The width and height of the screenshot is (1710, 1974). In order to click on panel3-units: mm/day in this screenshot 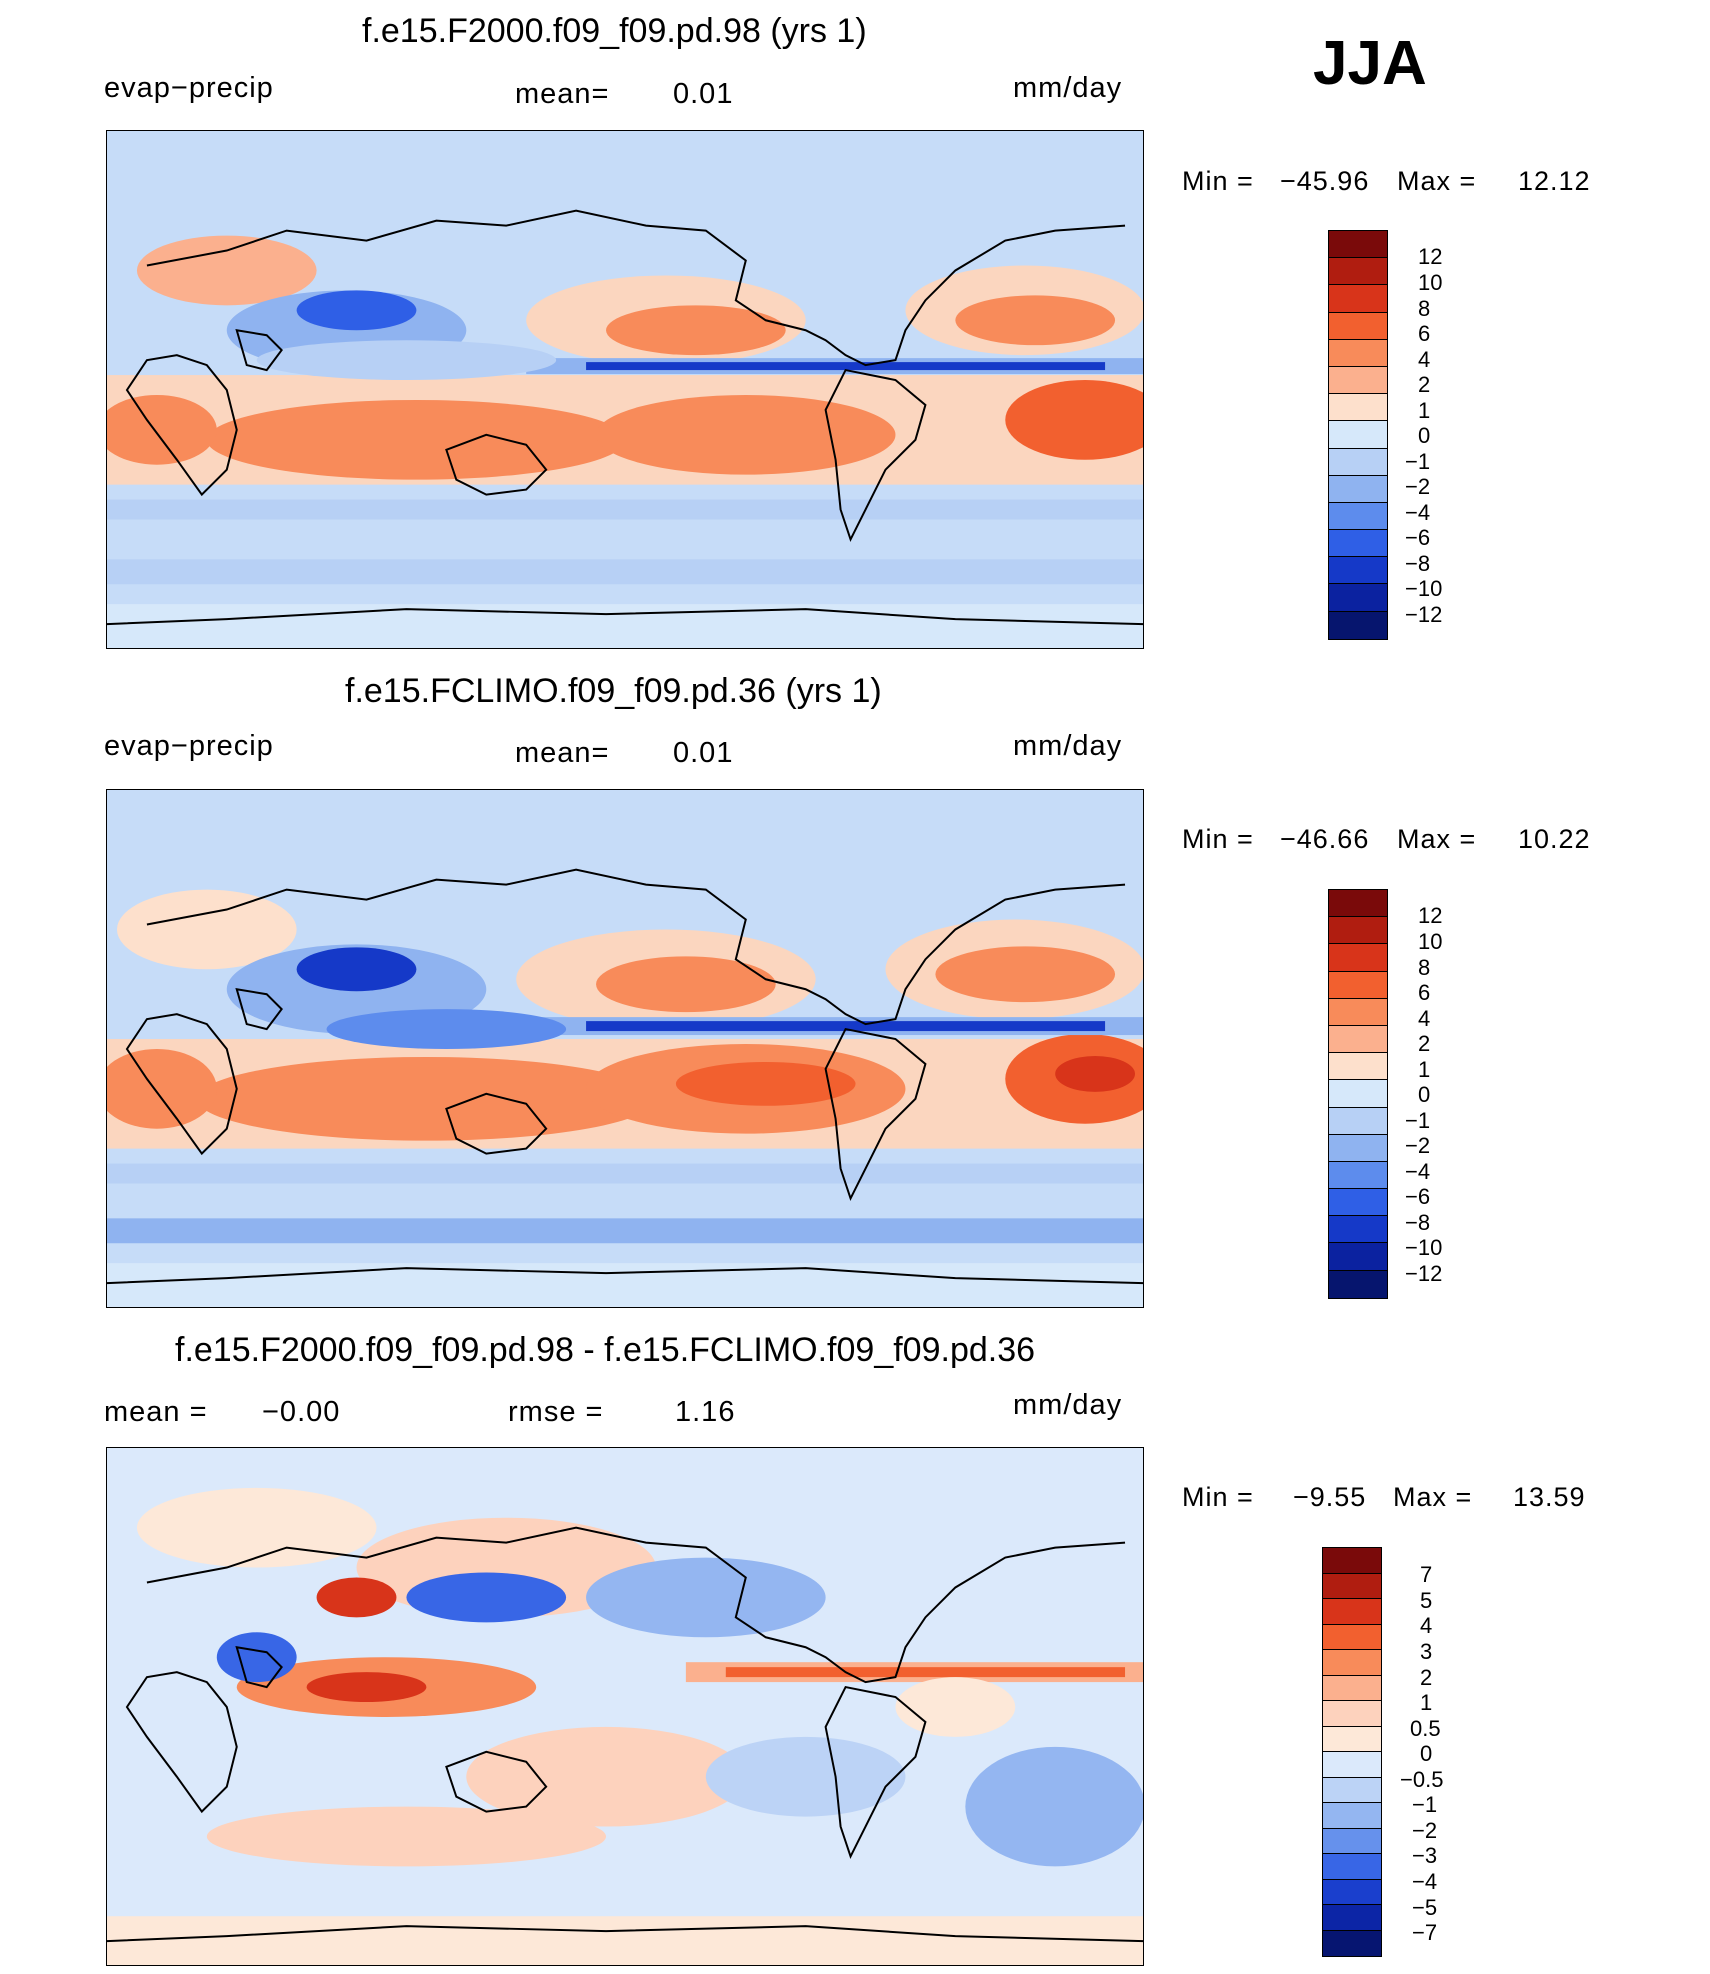, I will do `click(1068, 1405)`.